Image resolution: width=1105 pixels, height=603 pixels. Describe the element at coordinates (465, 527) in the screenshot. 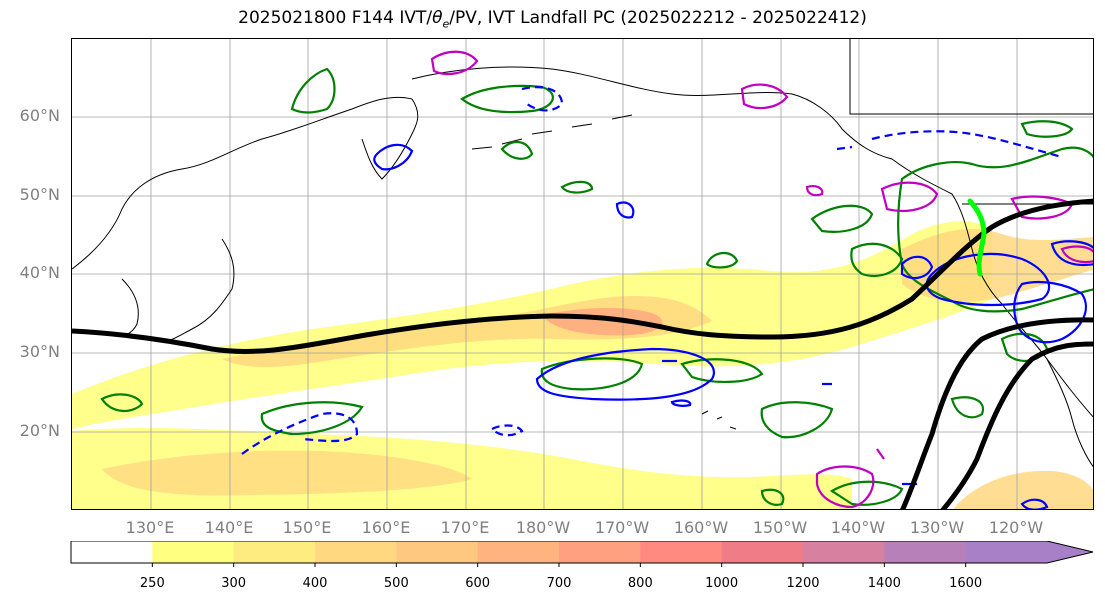

I see `lon-label-170e: 170°E` at that location.